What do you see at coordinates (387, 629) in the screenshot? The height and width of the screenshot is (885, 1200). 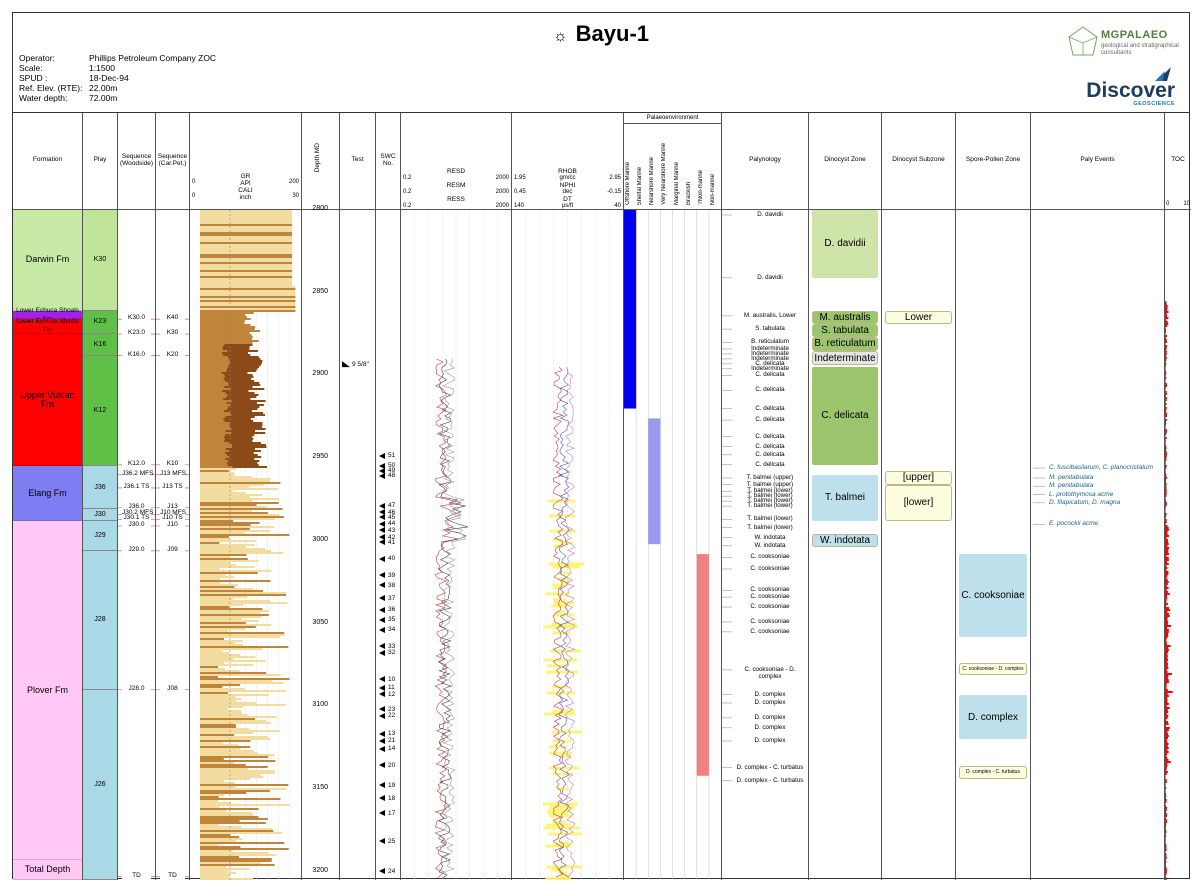 I see `swc-sample: 34` at bounding box center [387, 629].